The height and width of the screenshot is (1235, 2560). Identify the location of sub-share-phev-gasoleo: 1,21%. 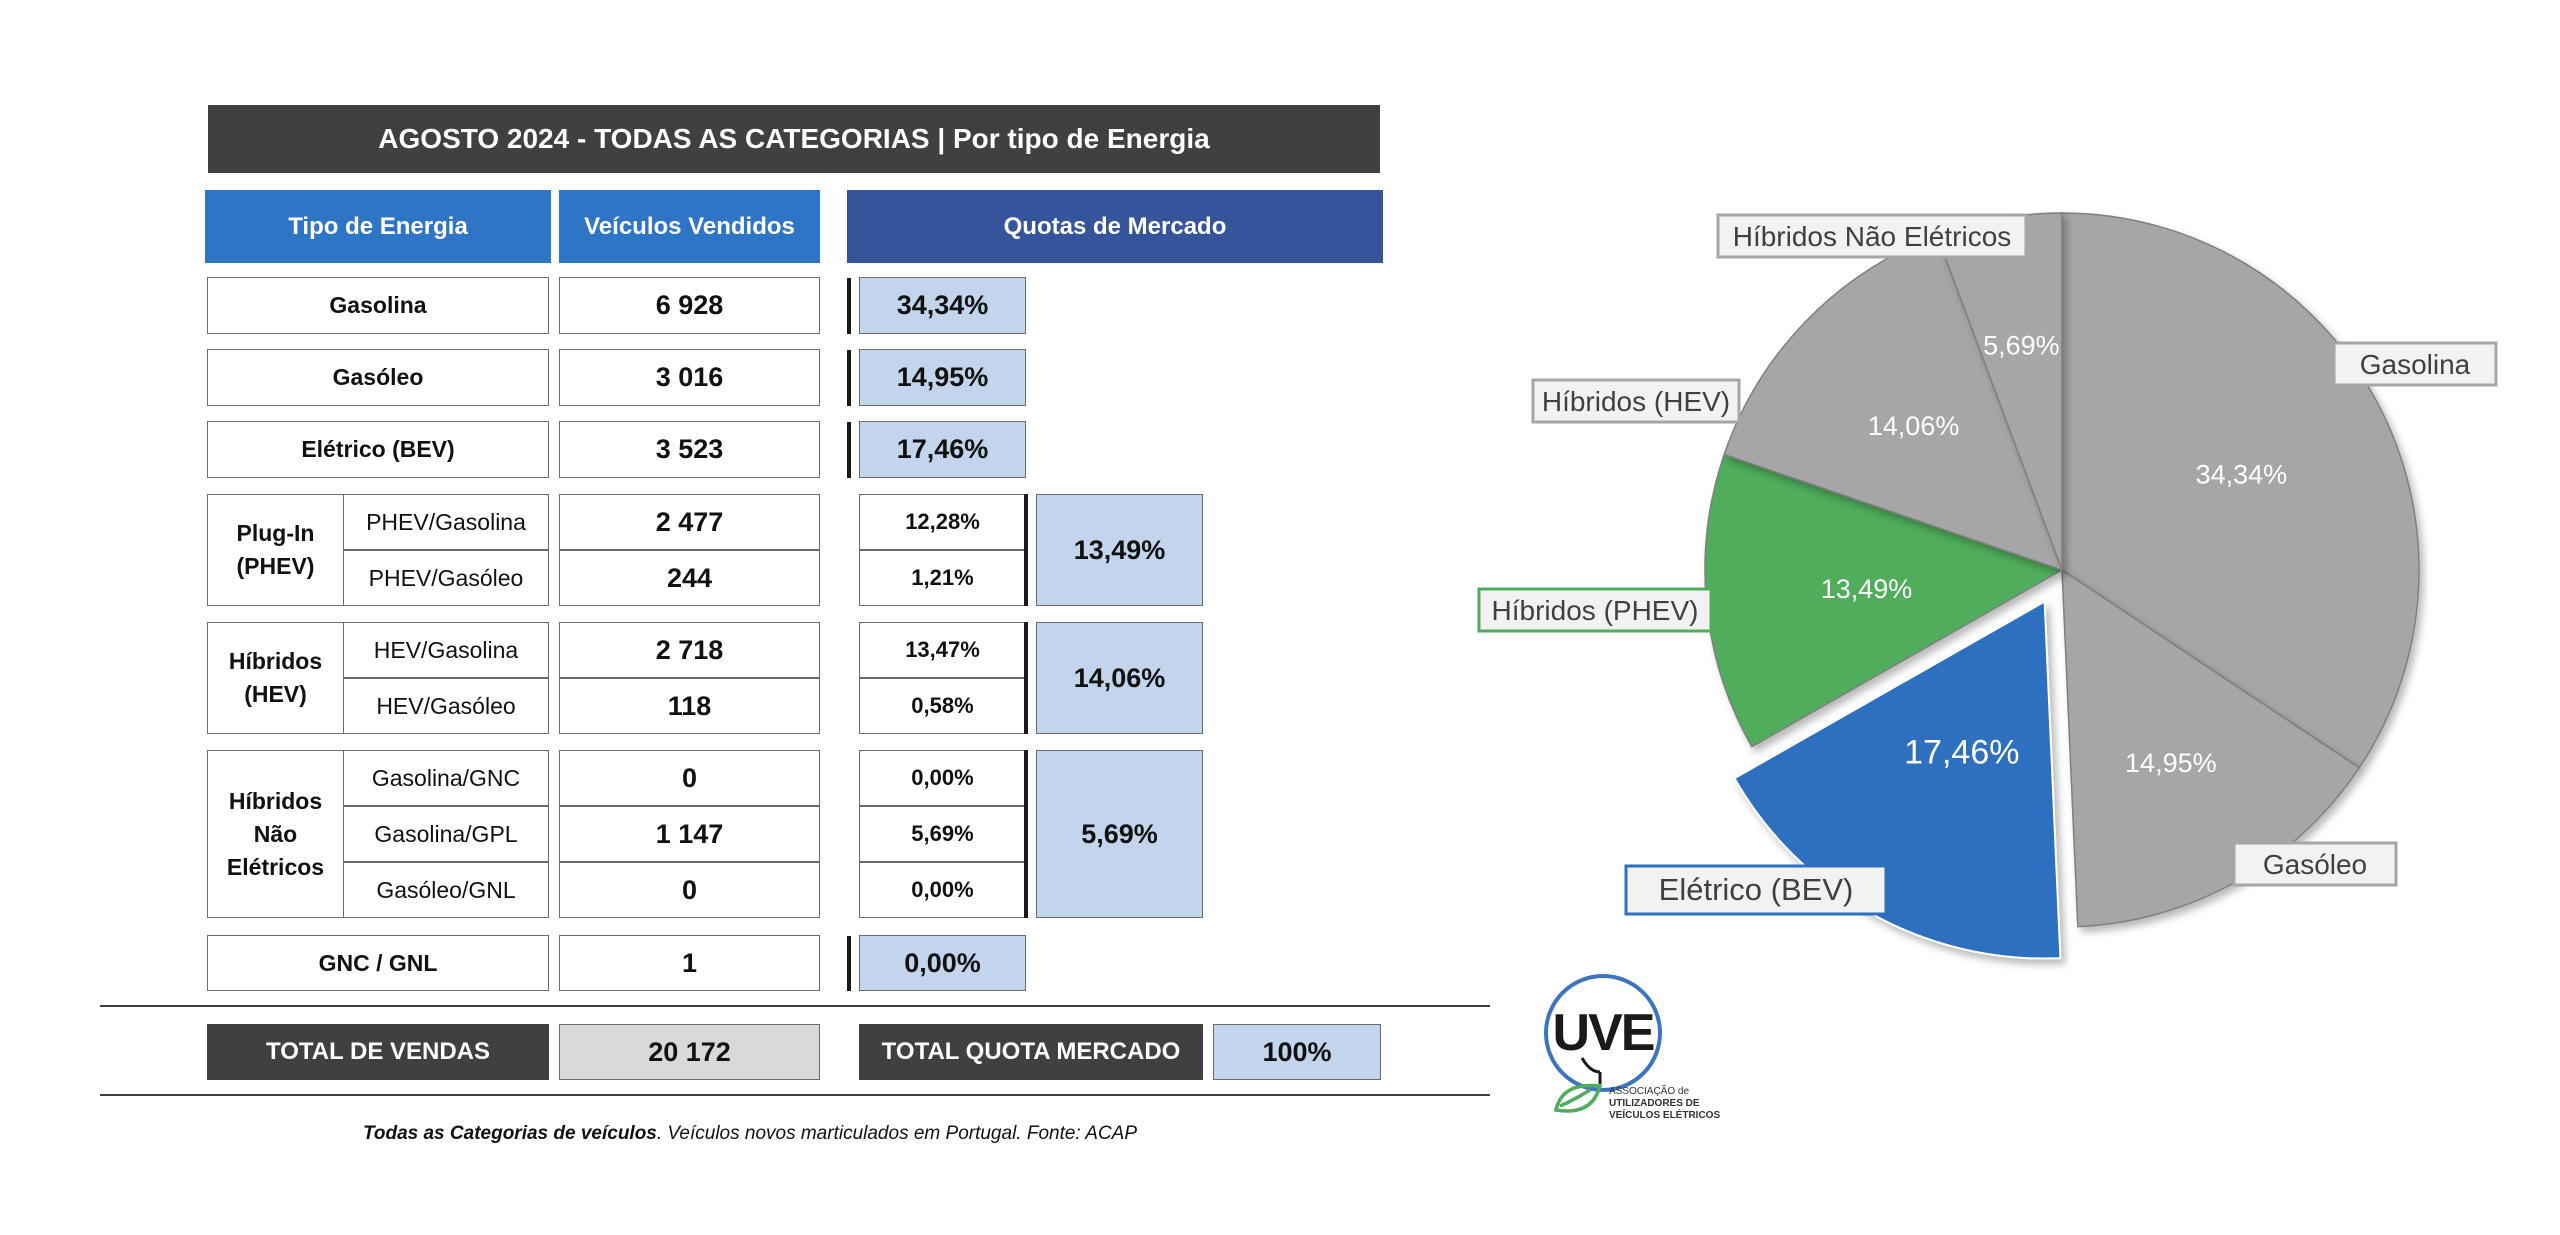
(942, 578).